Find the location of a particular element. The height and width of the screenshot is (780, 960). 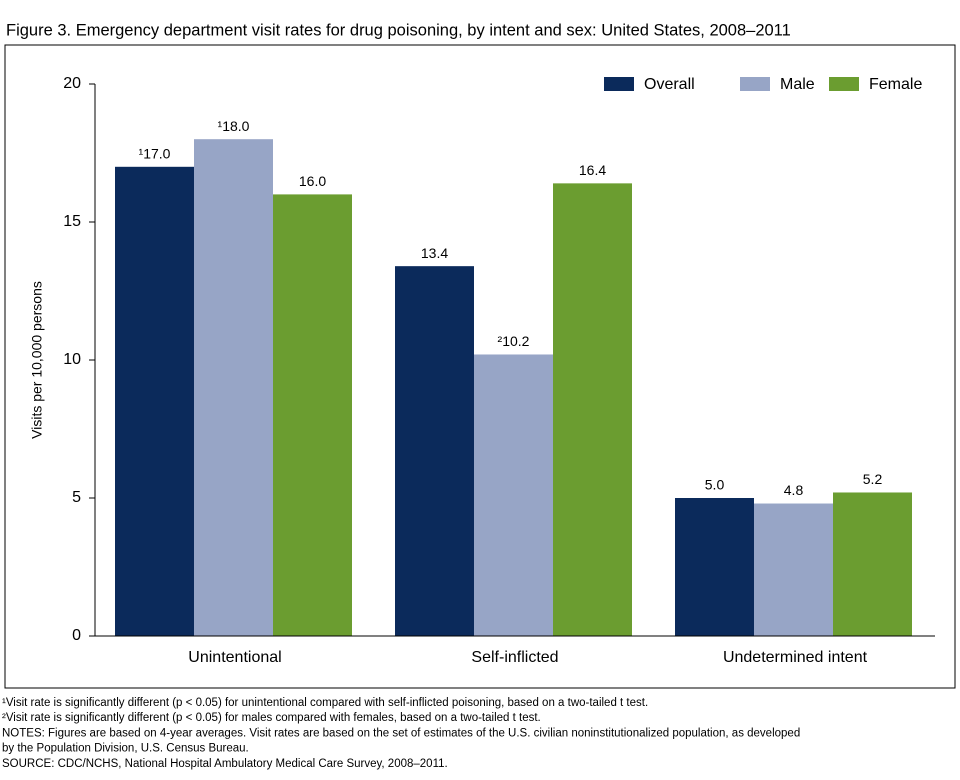

y-tick-label: 0 is located at coordinates (76, 635).